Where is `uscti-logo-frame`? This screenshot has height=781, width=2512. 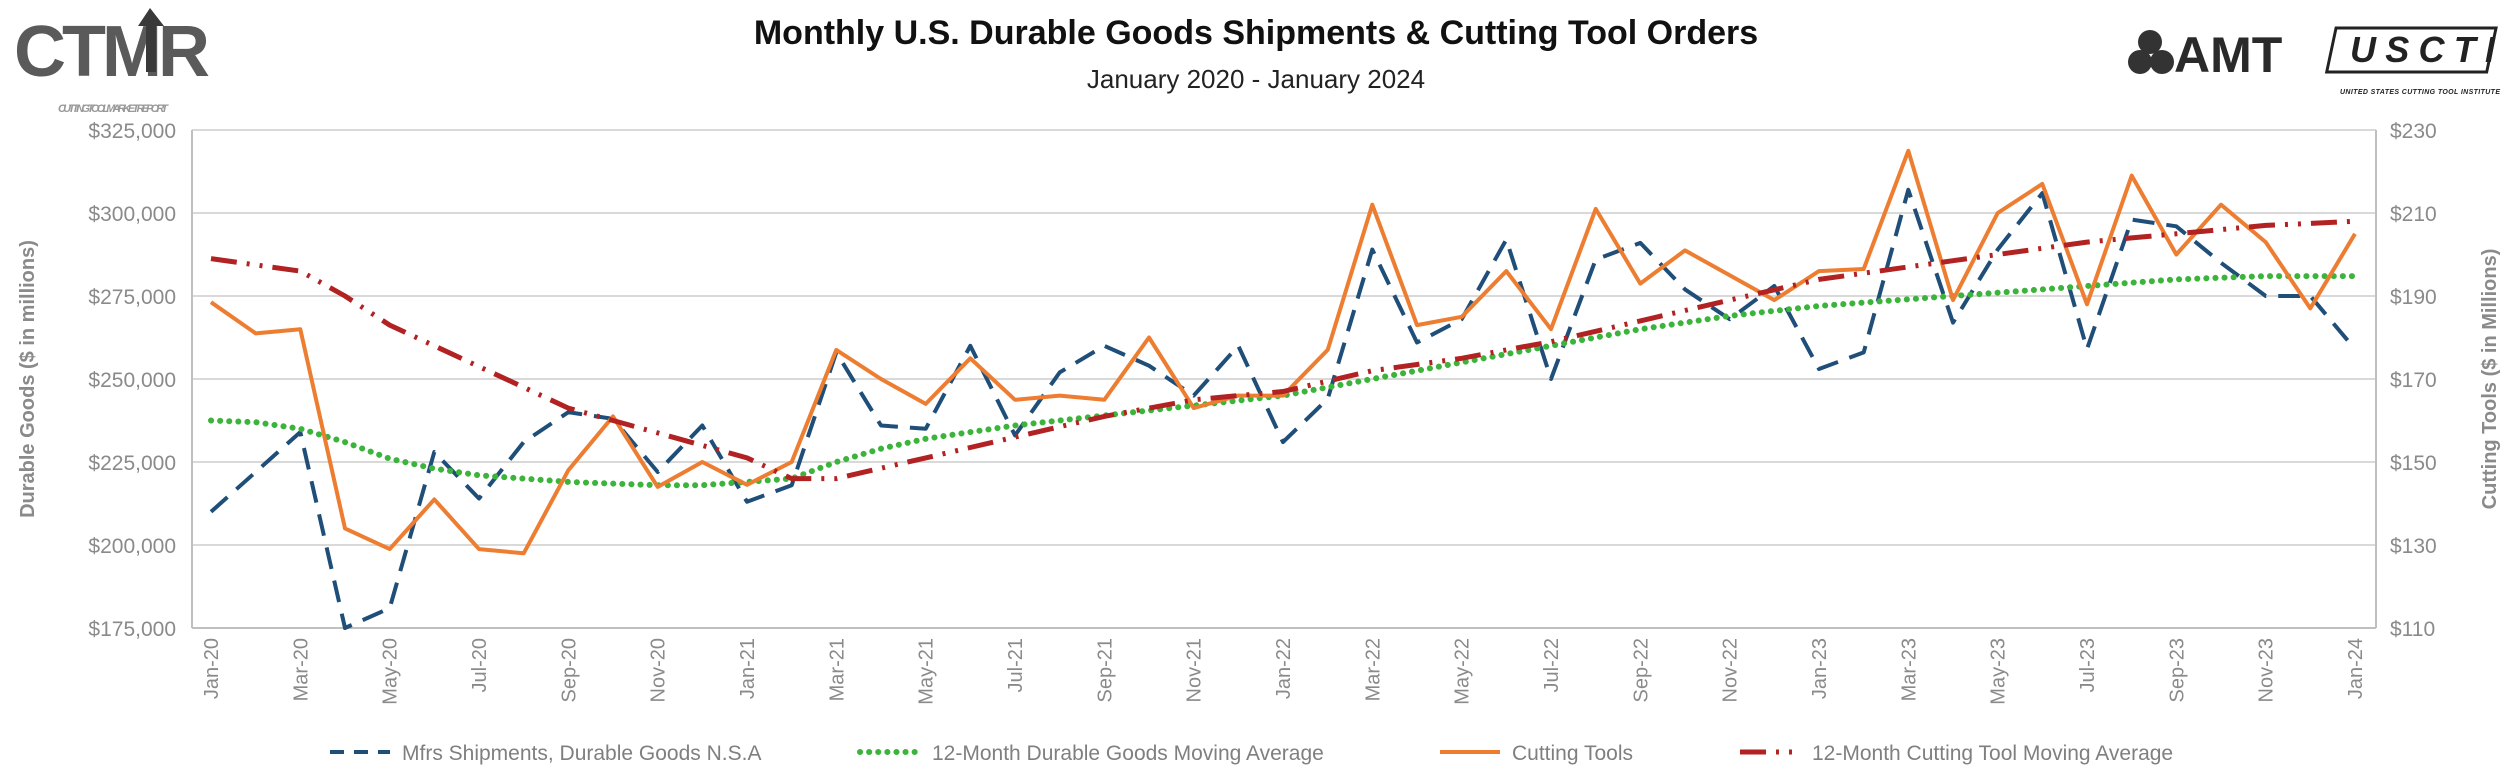 uscti-logo-frame is located at coordinates (2411, 50).